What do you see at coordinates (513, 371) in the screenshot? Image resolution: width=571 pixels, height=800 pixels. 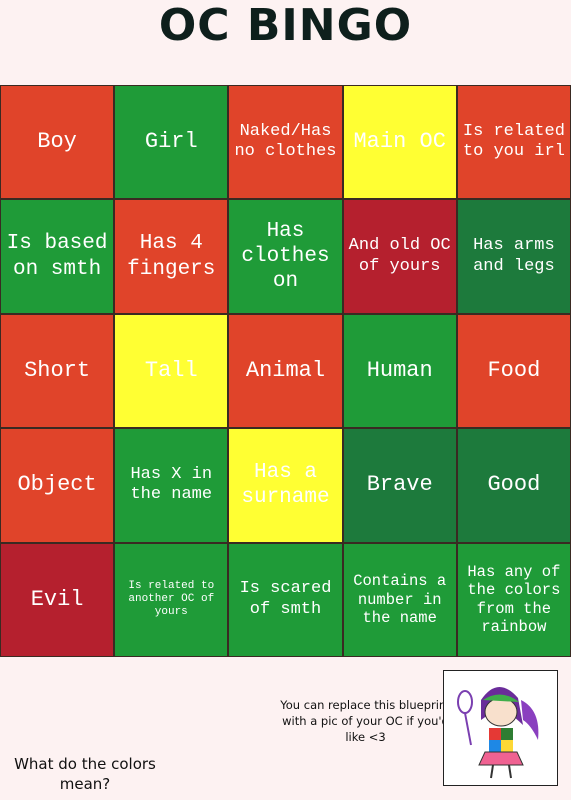 I see `bingo-cell: Food` at bounding box center [513, 371].